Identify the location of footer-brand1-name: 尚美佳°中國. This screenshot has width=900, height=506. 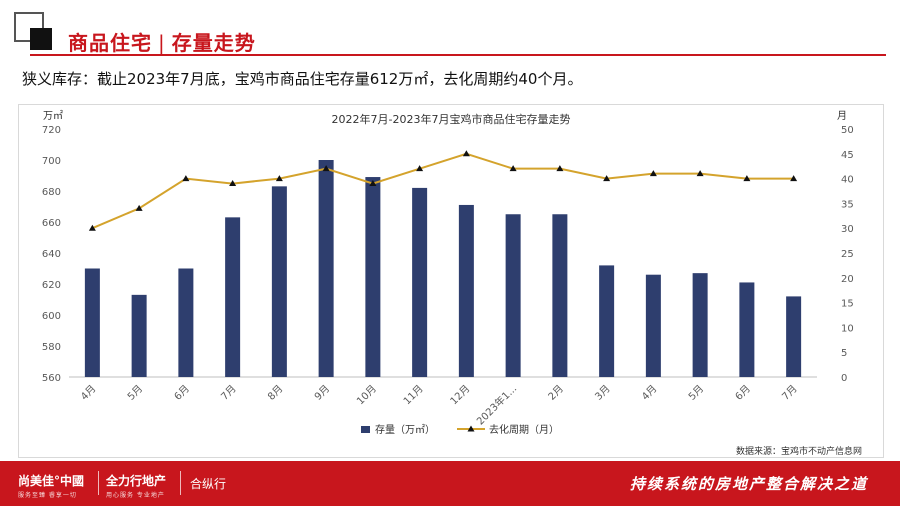
(51, 481).